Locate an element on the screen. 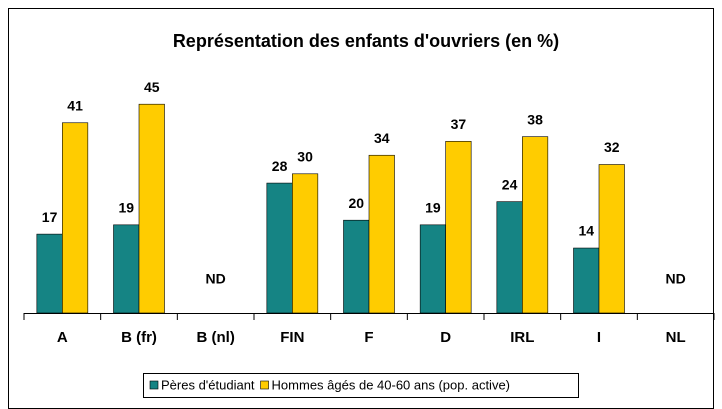 Image resolution: width=722 pixels, height=409 pixels. value-label: 32 is located at coordinates (612, 147).